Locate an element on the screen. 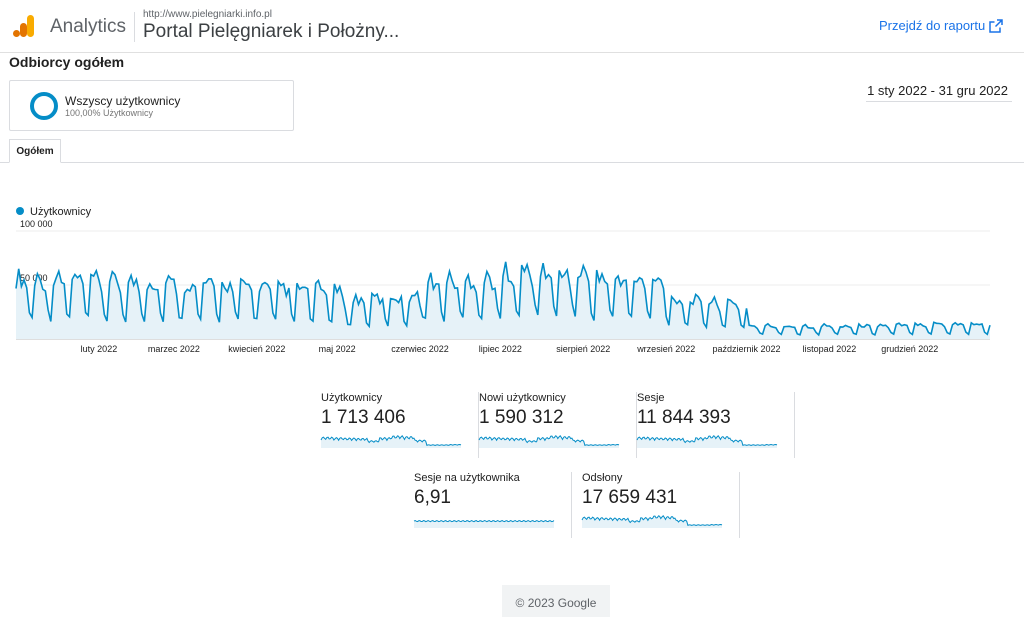 The width and height of the screenshot is (1024, 639). tab-bar-line is located at coordinates (512, 162).